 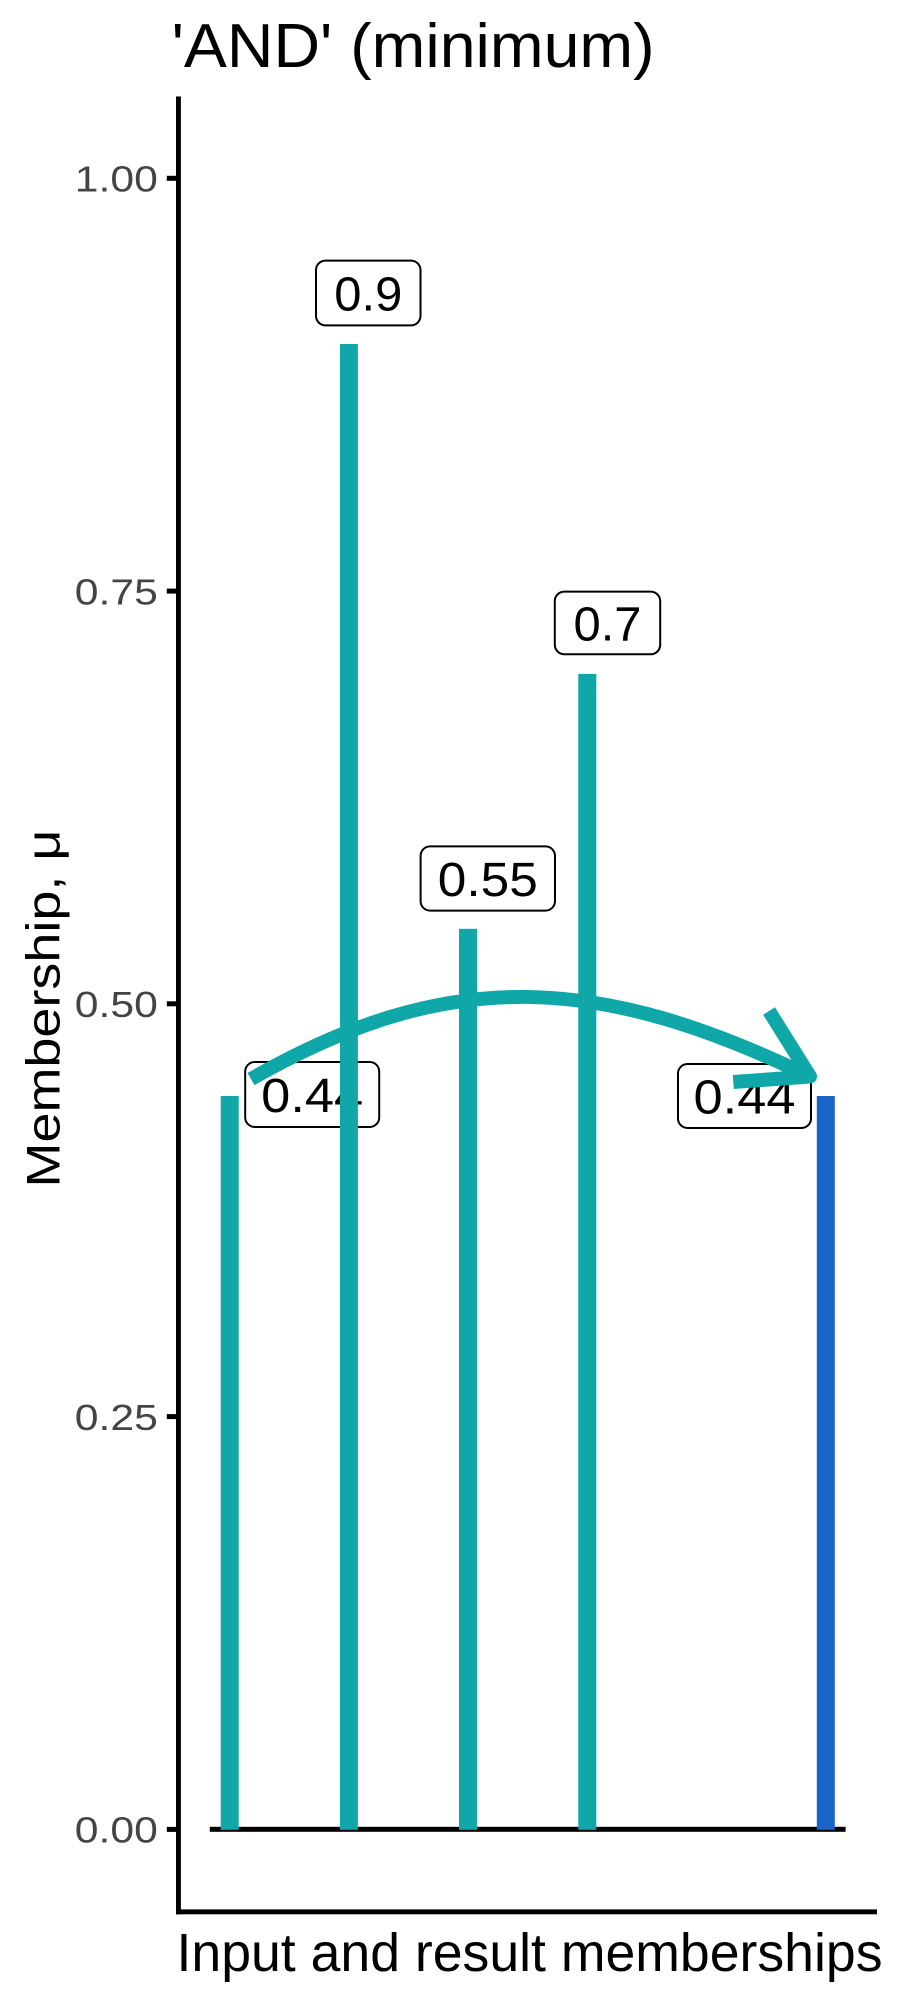 I want to click on svg-text: 0.50, so click(x=116, y=1004).